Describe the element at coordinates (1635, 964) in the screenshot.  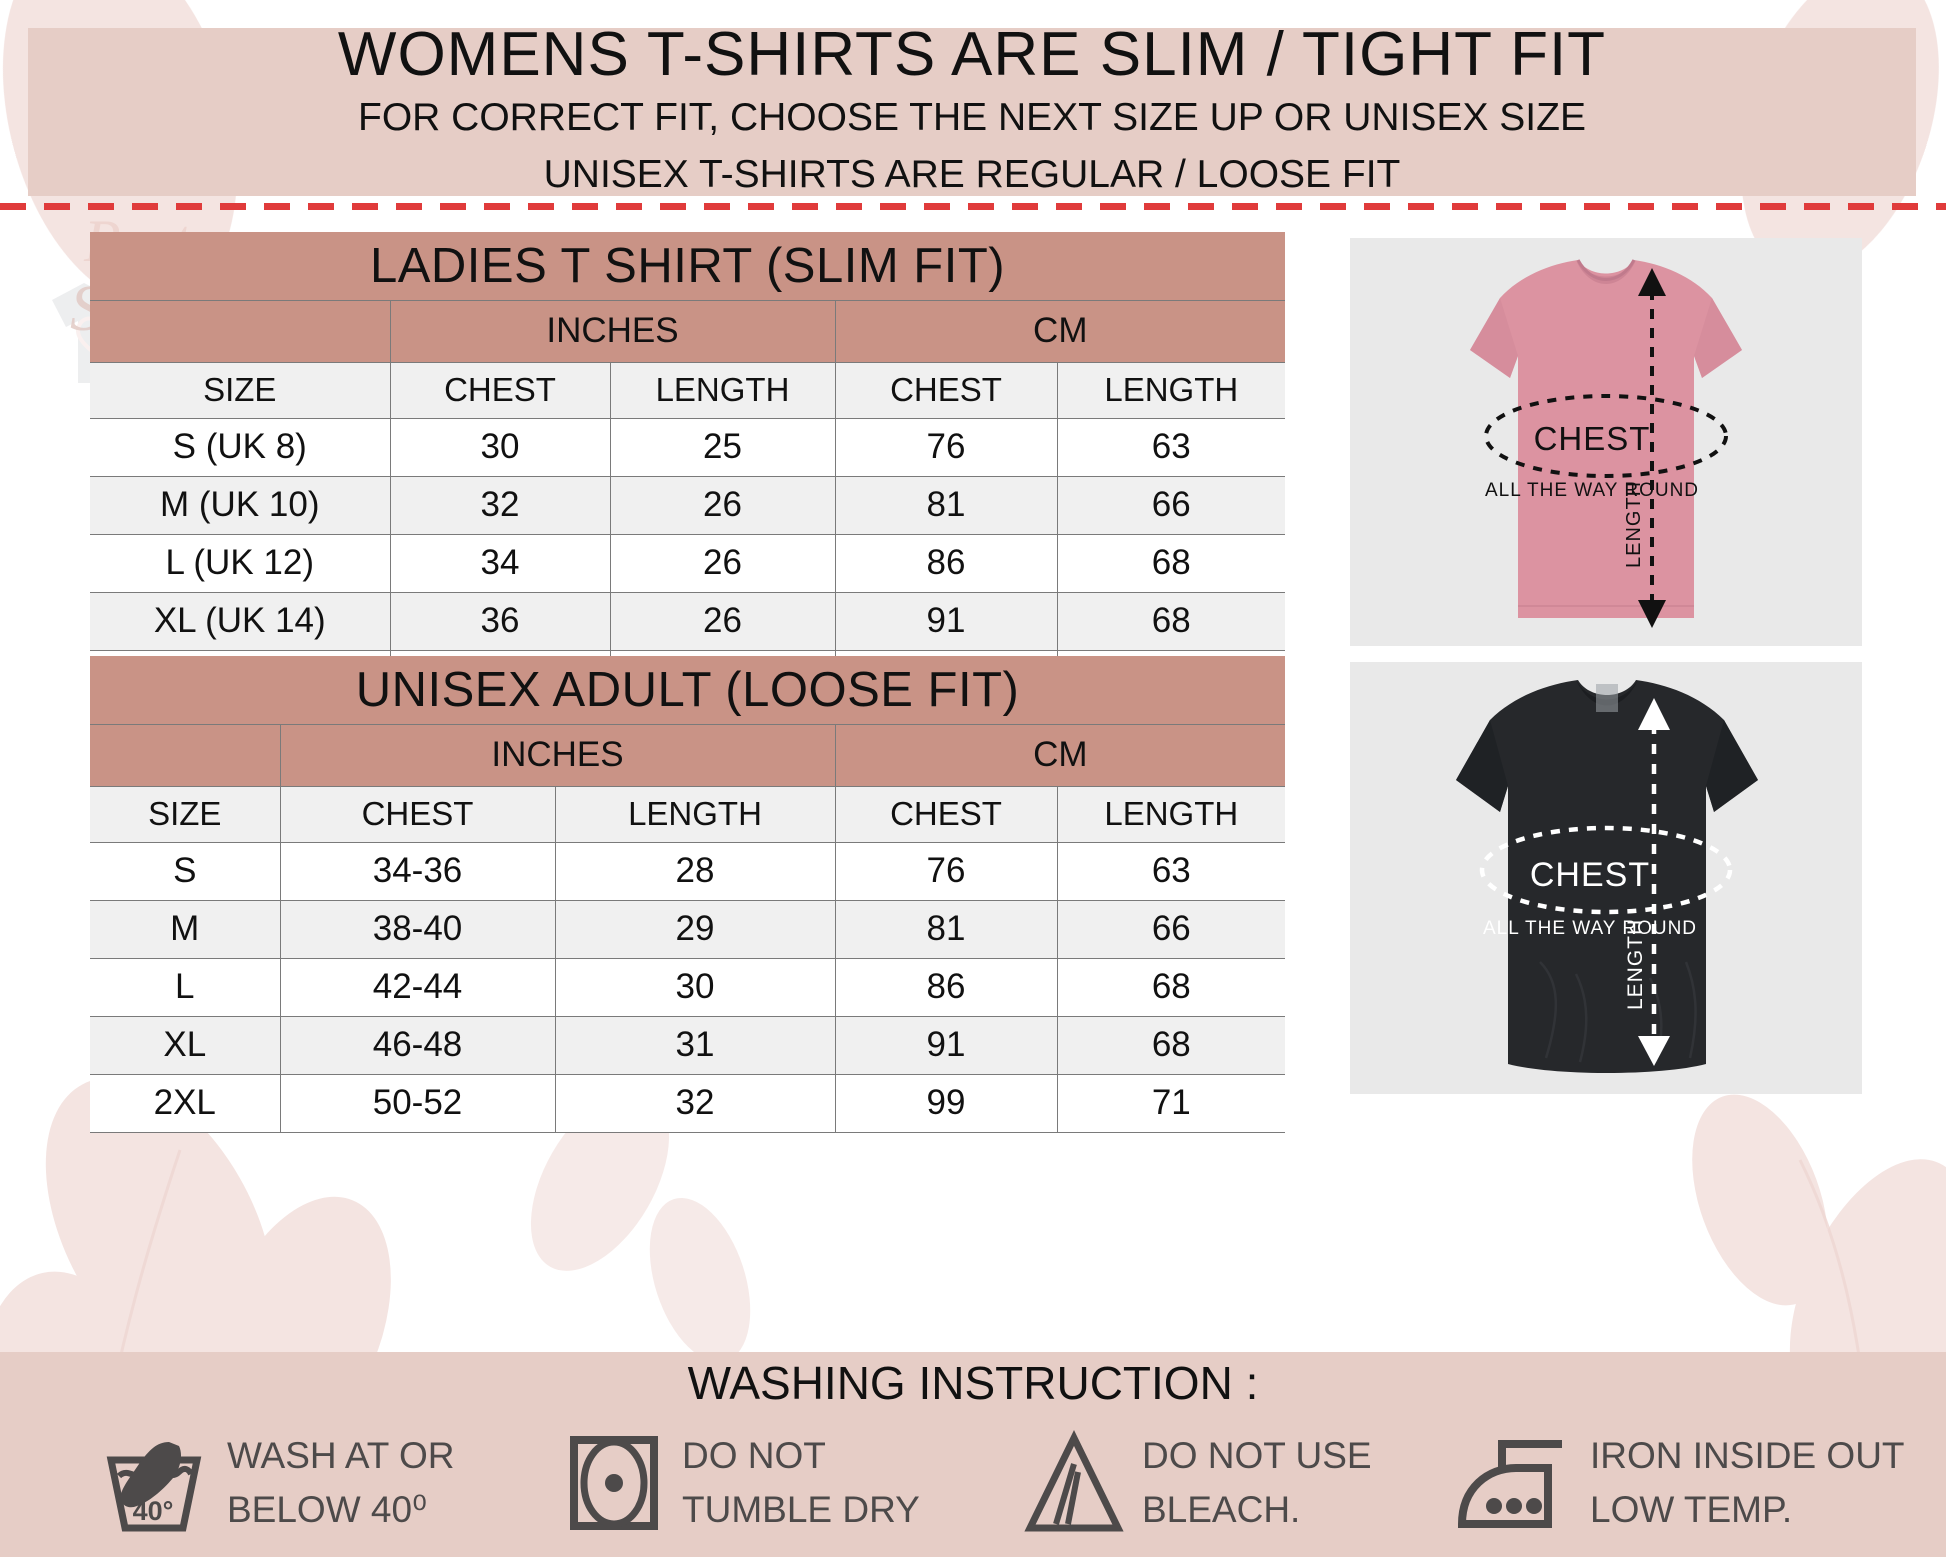
I see `black-length-label: LENGTH` at that location.